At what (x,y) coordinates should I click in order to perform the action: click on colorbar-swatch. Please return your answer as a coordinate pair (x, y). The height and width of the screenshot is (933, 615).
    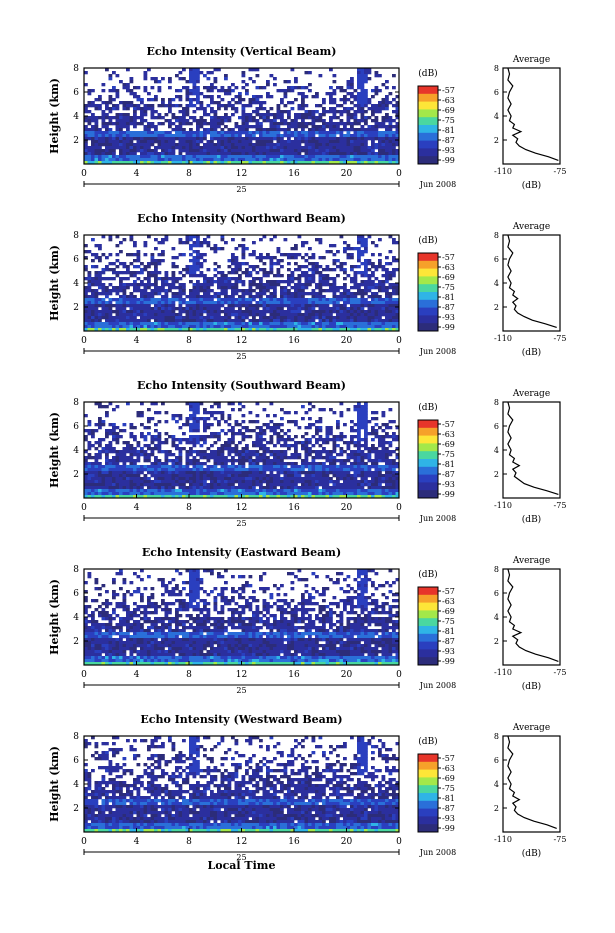
    Looking at the image, I should click on (428, 257).